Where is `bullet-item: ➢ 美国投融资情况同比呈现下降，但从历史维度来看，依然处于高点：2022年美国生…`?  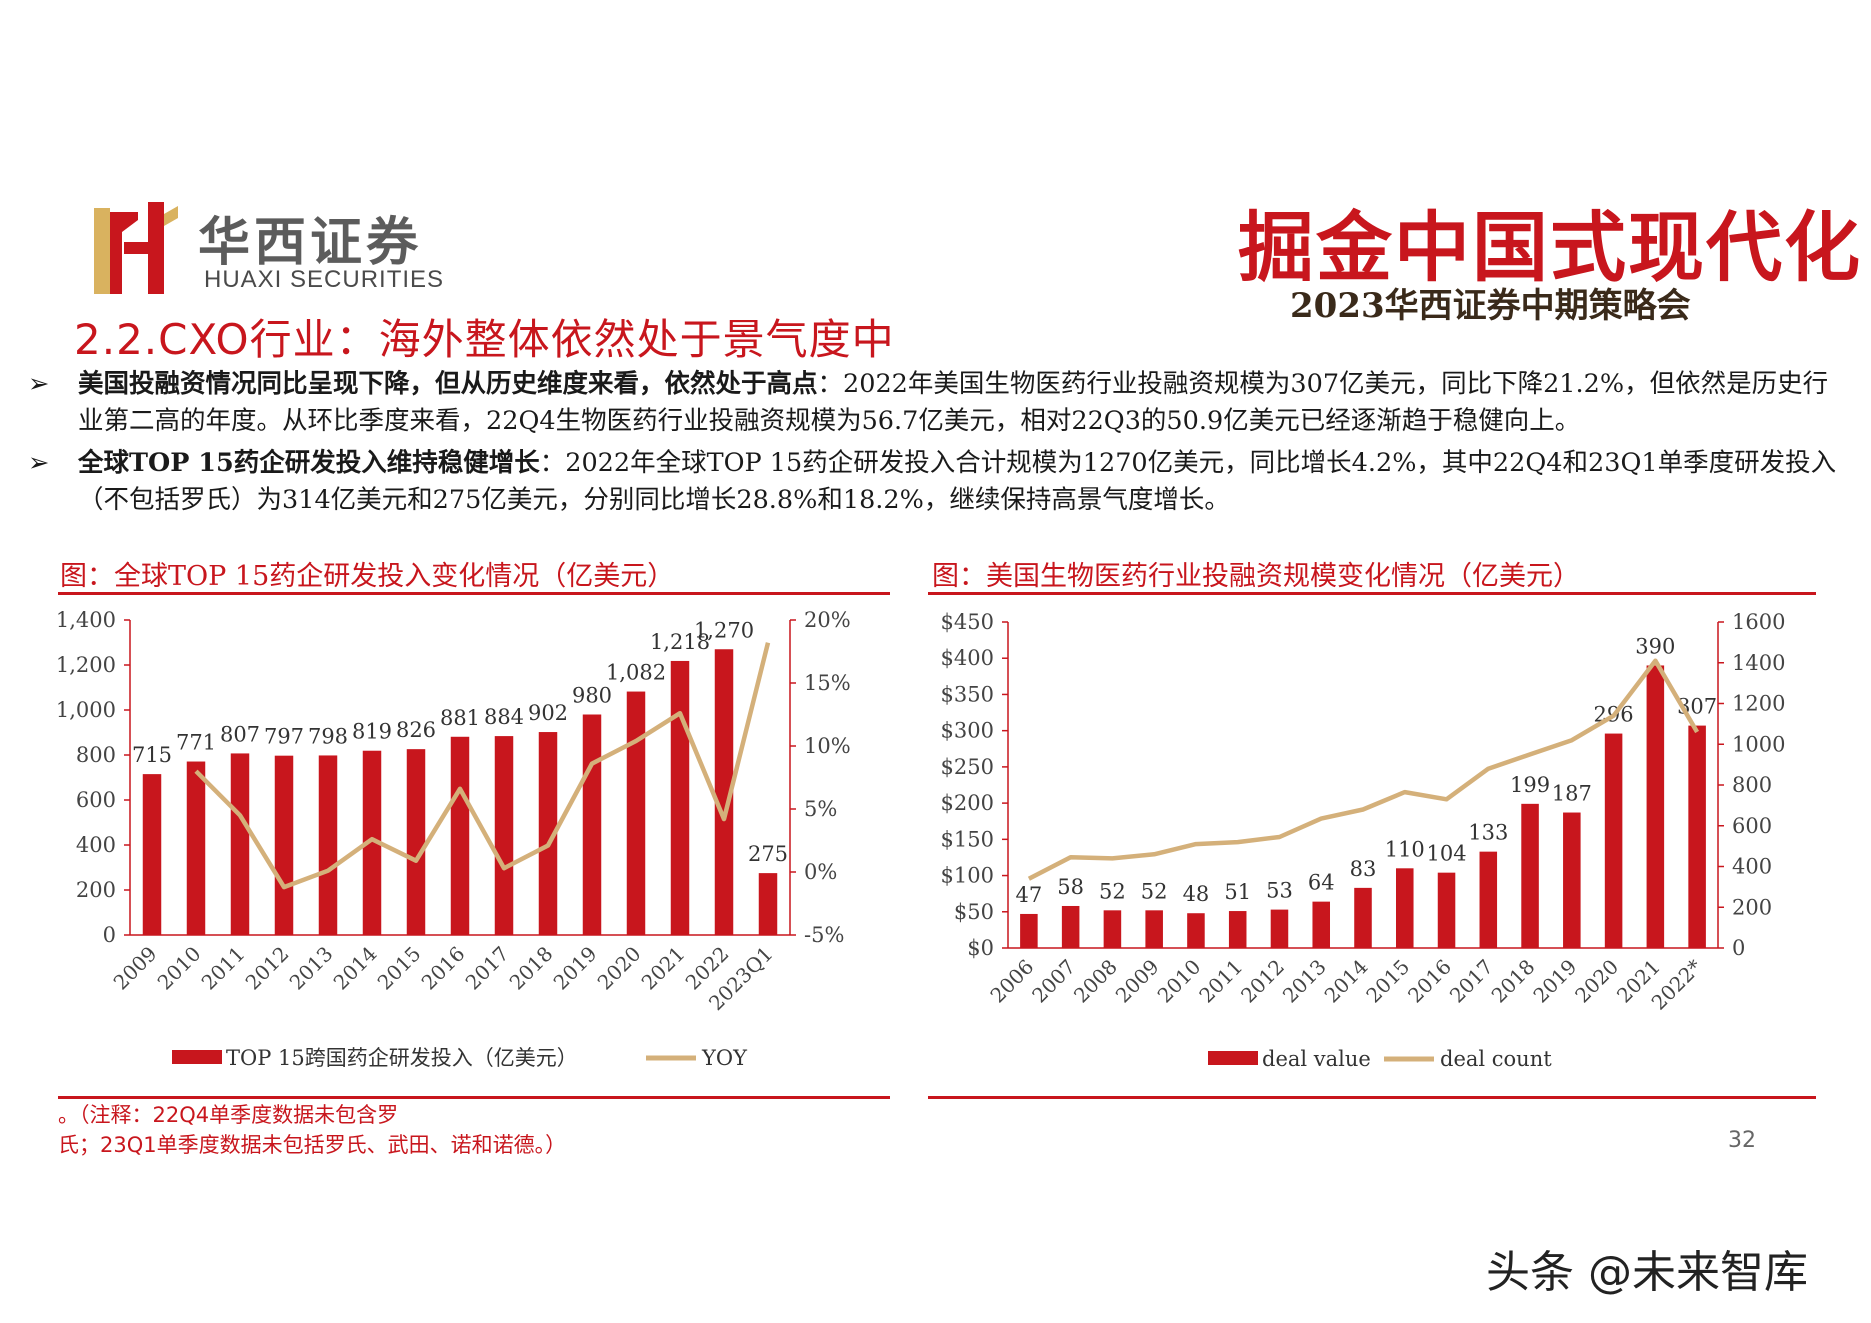 bullet-item: ➢ 美国投融资情况同比呈现下降，但从历史维度来看，依然处于高点：2022年美国生… is located at coordinates (938, 403).